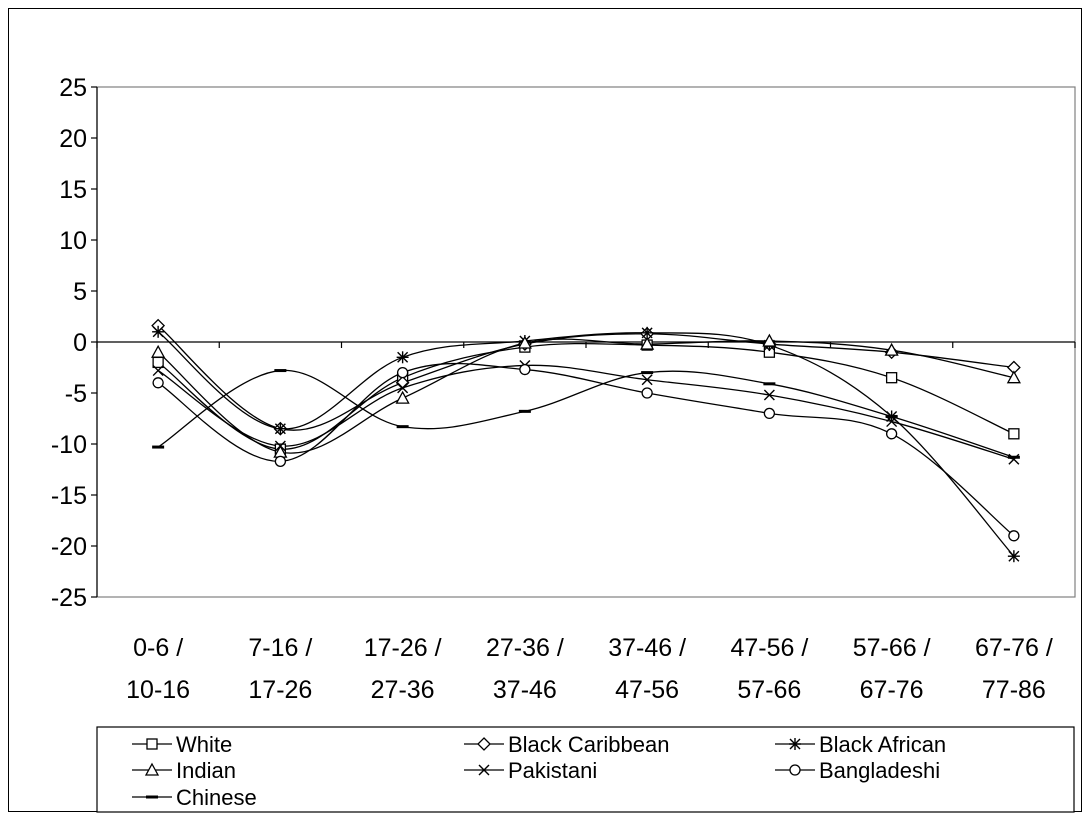 This screenshot has height=820, width=1090. What do you see at coordinates (882, 744) in the screenshot?
I see `legend-label-black-african: Black African` at bounding box center [882, 744].